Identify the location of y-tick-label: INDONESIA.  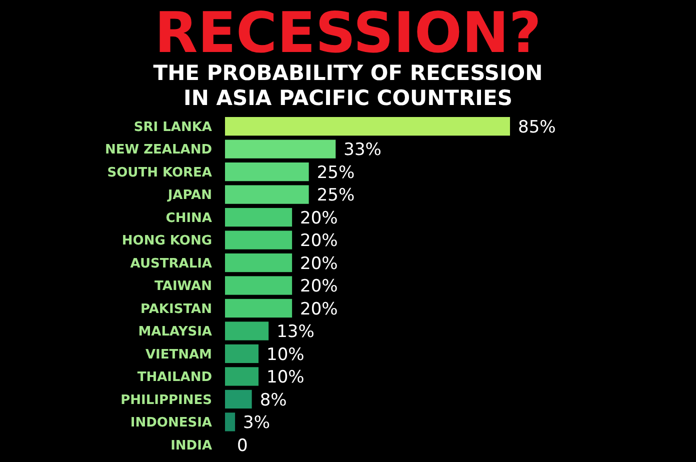
(171, 423).